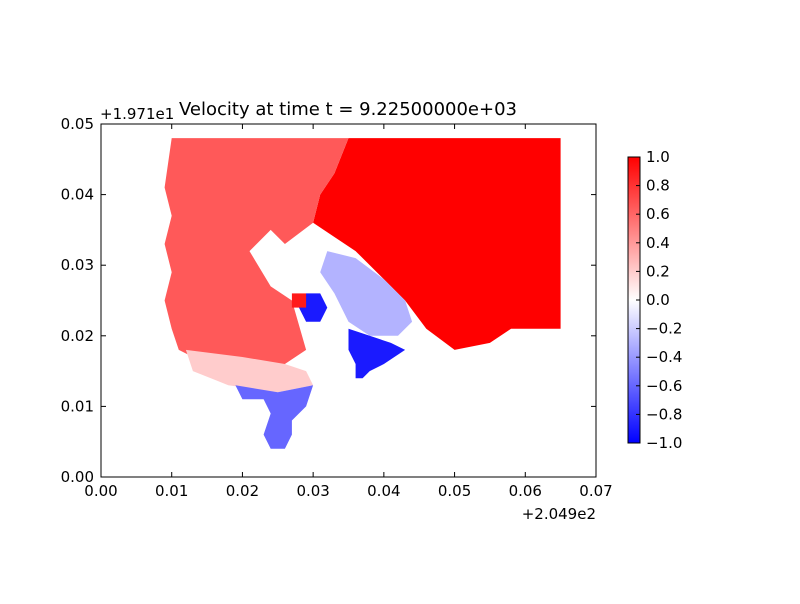 The width and height of the screenshot is (800, 604). I want to click on region-negative-bay-mouth, so click(377, 353).